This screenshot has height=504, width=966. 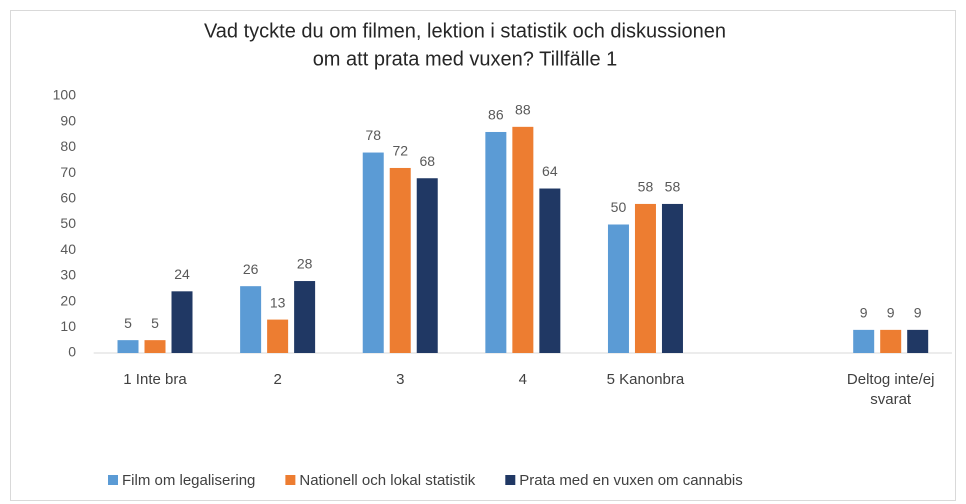 What do you see at coordinates (523, 110) in the screenshot?
I see `data-label: 88` at bounding box center [523, 110].